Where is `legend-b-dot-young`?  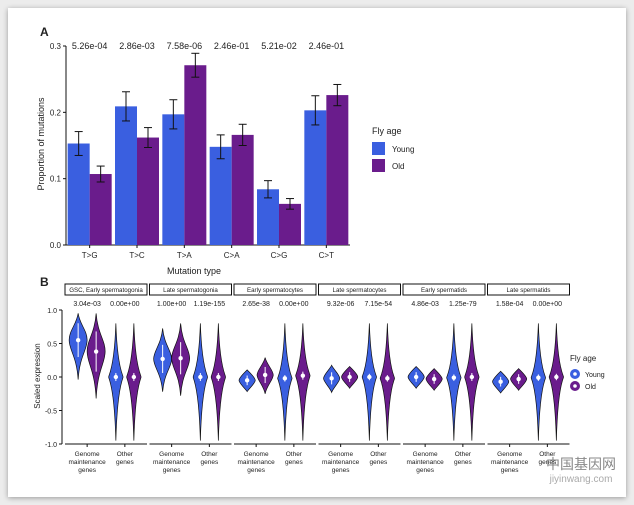
legend-b-dot-young is located at coordinates (575, 374).